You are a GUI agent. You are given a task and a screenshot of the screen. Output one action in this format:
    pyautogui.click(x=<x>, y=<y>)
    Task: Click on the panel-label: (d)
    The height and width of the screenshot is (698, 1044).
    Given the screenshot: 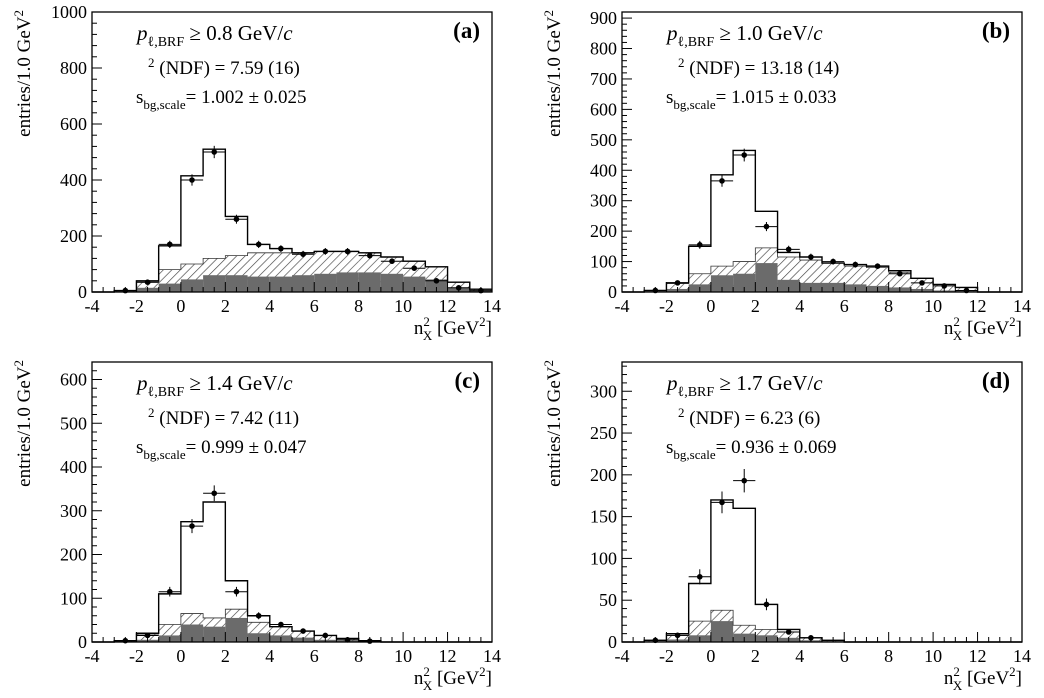 What is the action you would take?
    pyautogui.click(x=996, y=380)
    